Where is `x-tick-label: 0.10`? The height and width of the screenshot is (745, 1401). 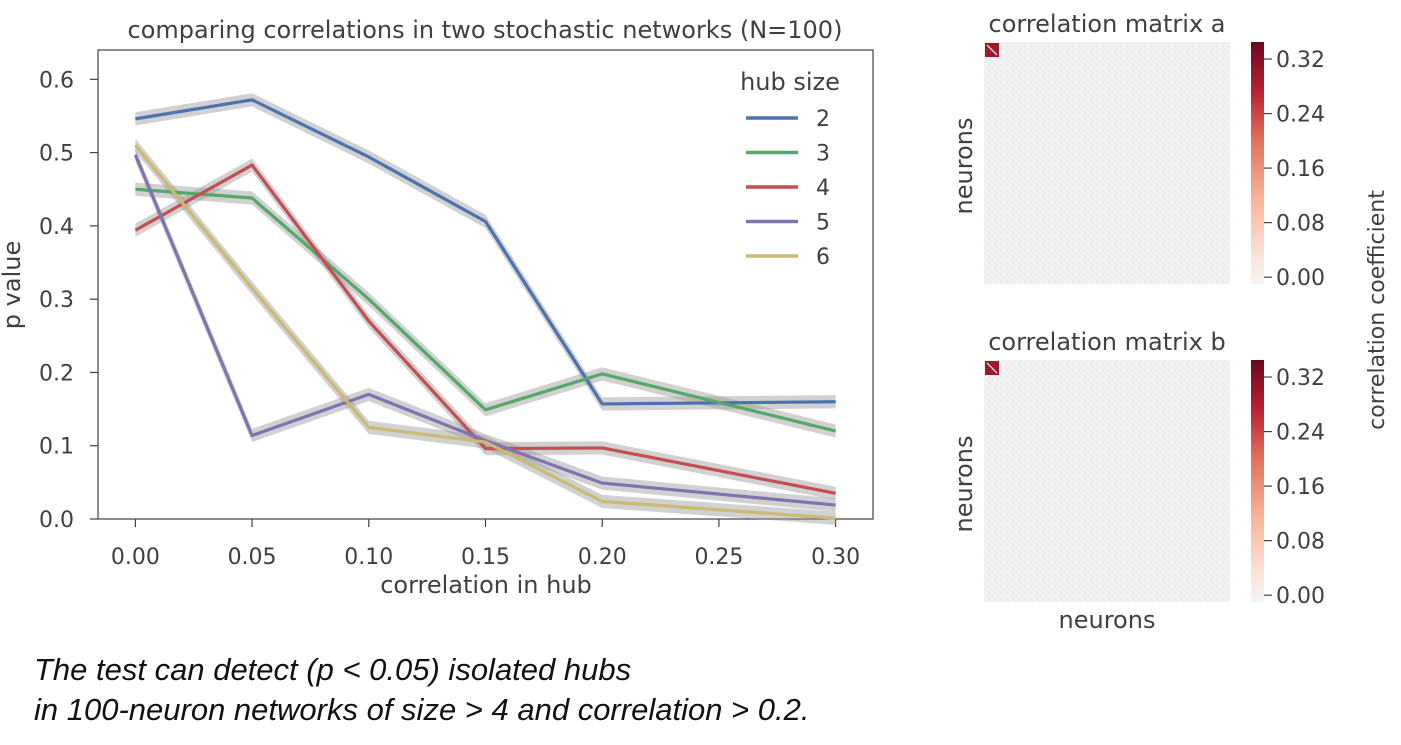
x-tick-label: 0.10 is located at coordinates (368, 557).